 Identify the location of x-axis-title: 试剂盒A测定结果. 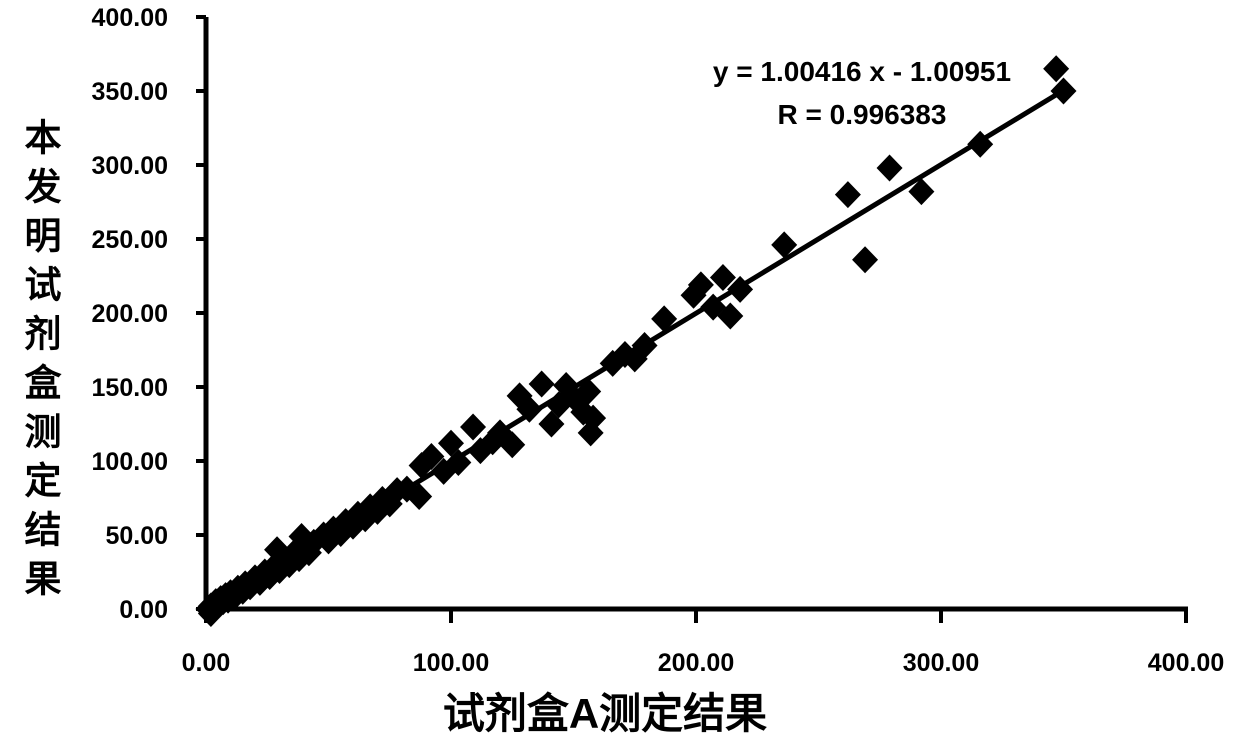
(605, 713).